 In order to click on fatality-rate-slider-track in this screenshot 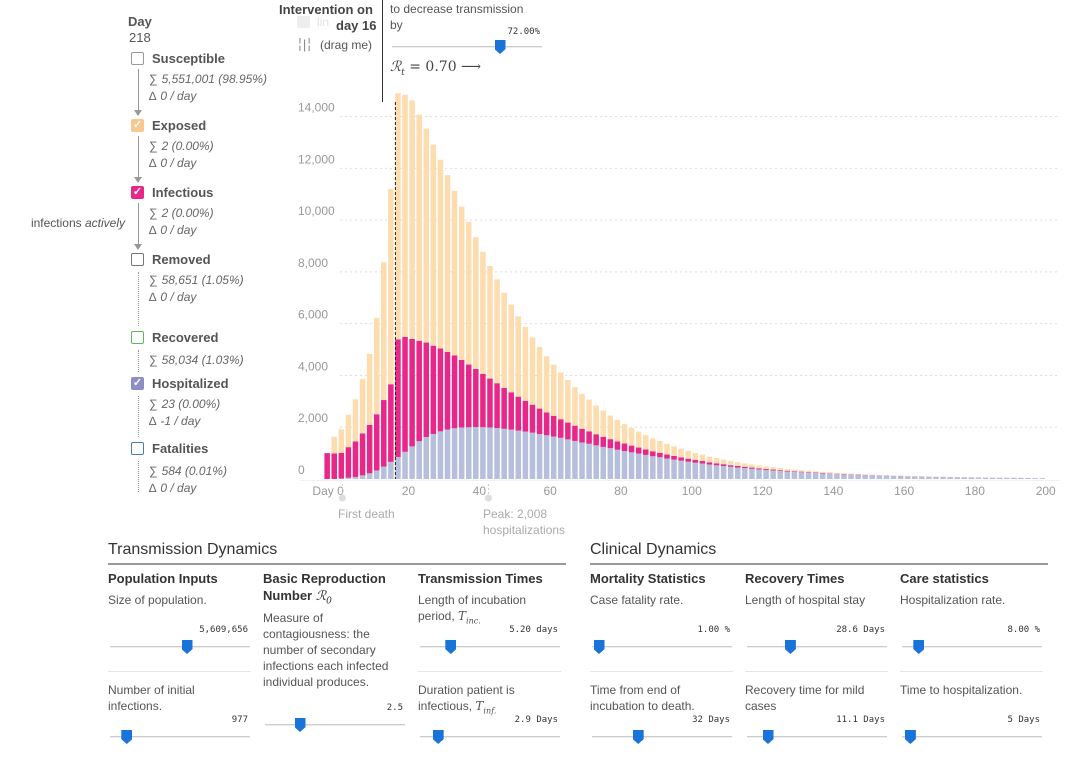, I will do `click(662, 647)`.